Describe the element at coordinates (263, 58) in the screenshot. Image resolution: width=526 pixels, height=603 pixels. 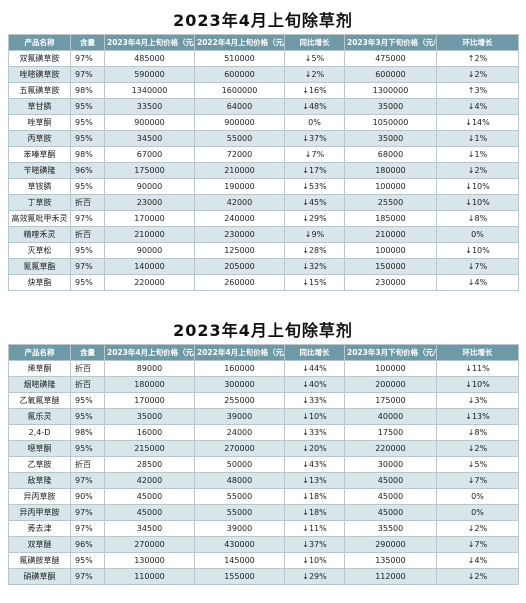
I see `table-row: 双氟磺草胺 97% 485000 510000 ↓5% 475000 ↑2%` at that location.